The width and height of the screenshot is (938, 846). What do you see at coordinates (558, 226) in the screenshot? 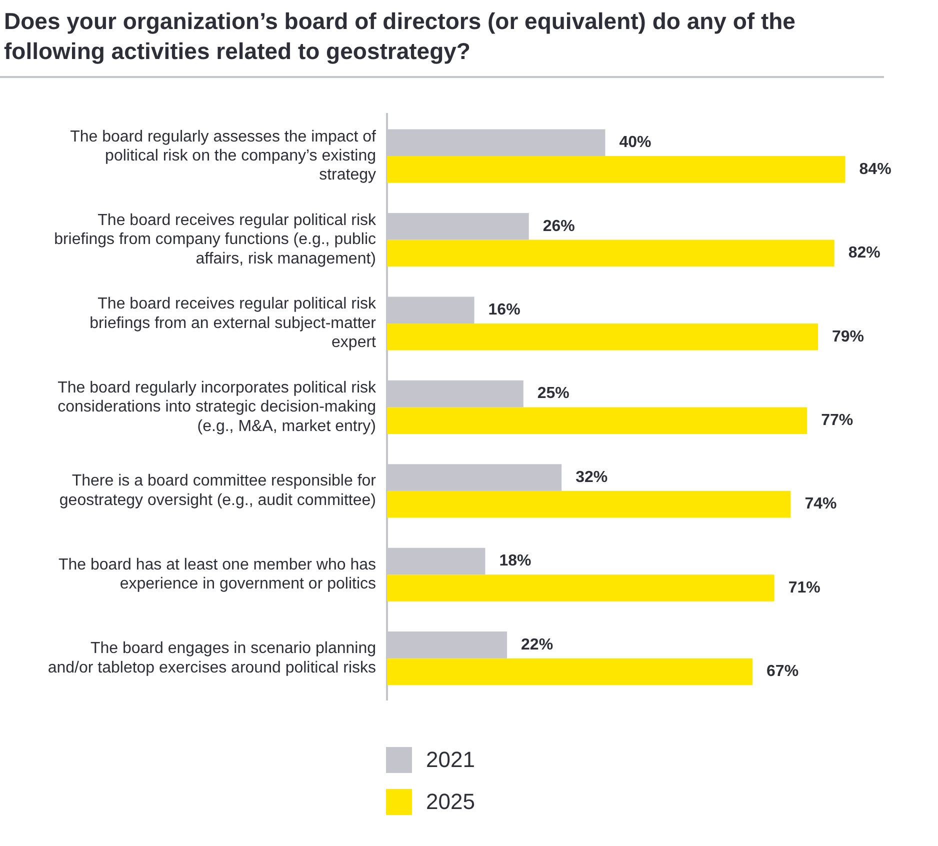
I see `data-label: 26%` at bounding box center [558, 226].